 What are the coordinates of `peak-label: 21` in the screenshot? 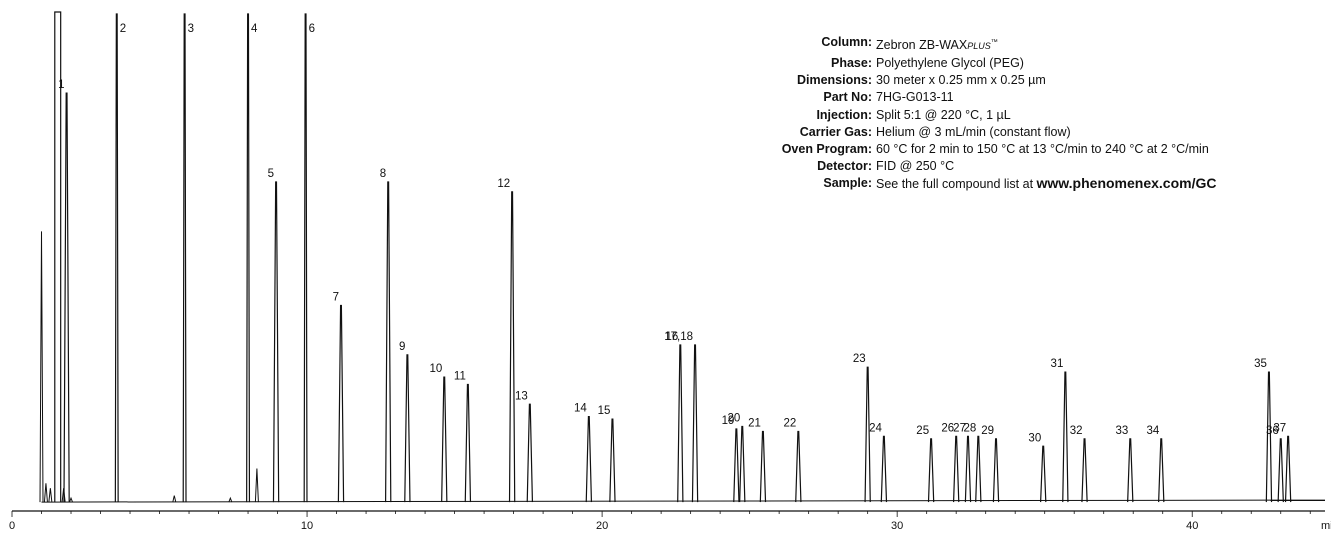 It's located at (754, 423).